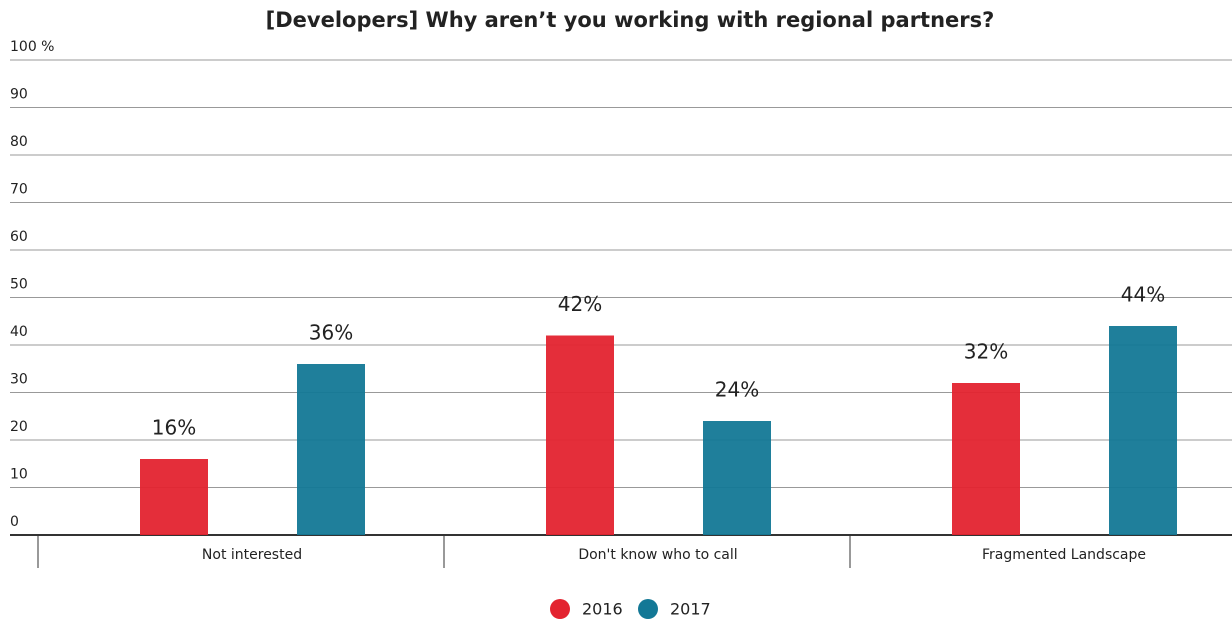 This screenshot has height=622, width=1232. Describe the element at coordinates (19, 190) in the screenshot. I see `y-tick-label: 70` at that location.